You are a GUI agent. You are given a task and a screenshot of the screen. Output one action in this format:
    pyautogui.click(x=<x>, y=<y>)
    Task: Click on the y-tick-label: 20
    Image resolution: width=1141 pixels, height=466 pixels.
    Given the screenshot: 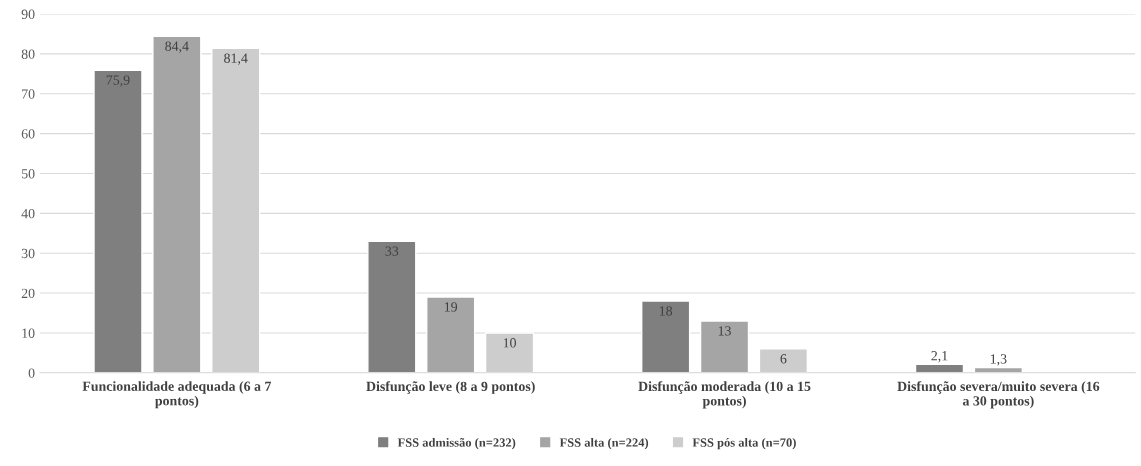 What is the action you would take?
    pyautogui.click(x=28, y=293)
    